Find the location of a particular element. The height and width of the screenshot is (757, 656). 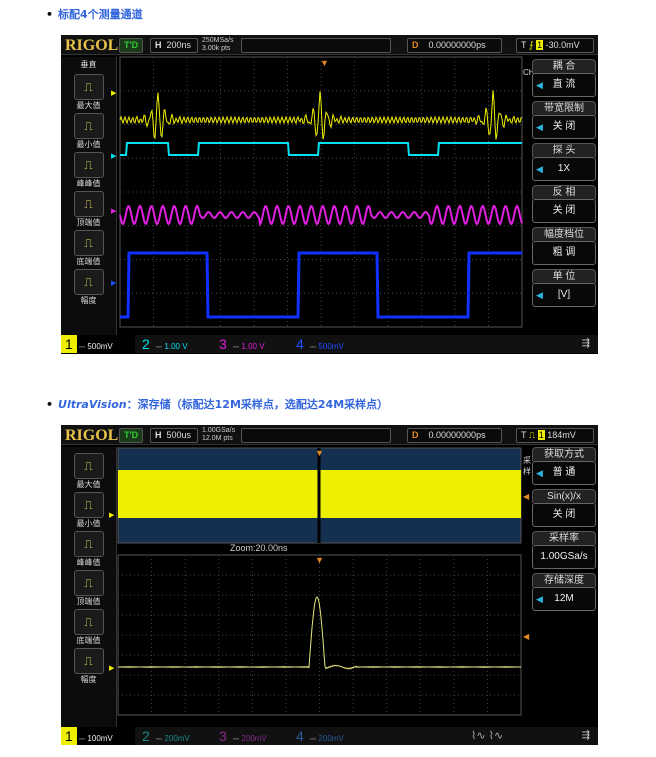

menu-header: Sin(x)/x is located at coordinates (564, 496).